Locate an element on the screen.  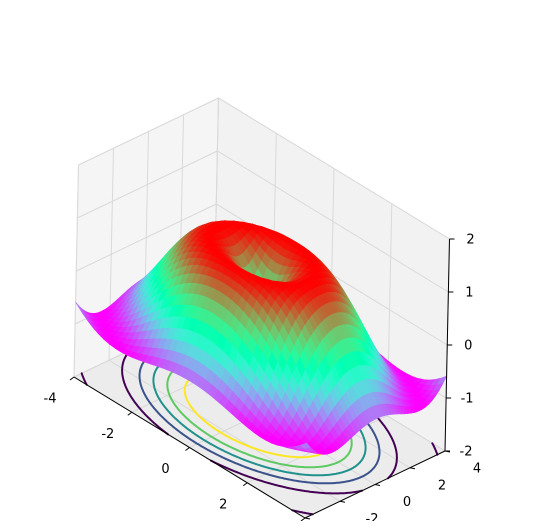
y-tick-label-2: 0 is located at coordinates (407, 502).